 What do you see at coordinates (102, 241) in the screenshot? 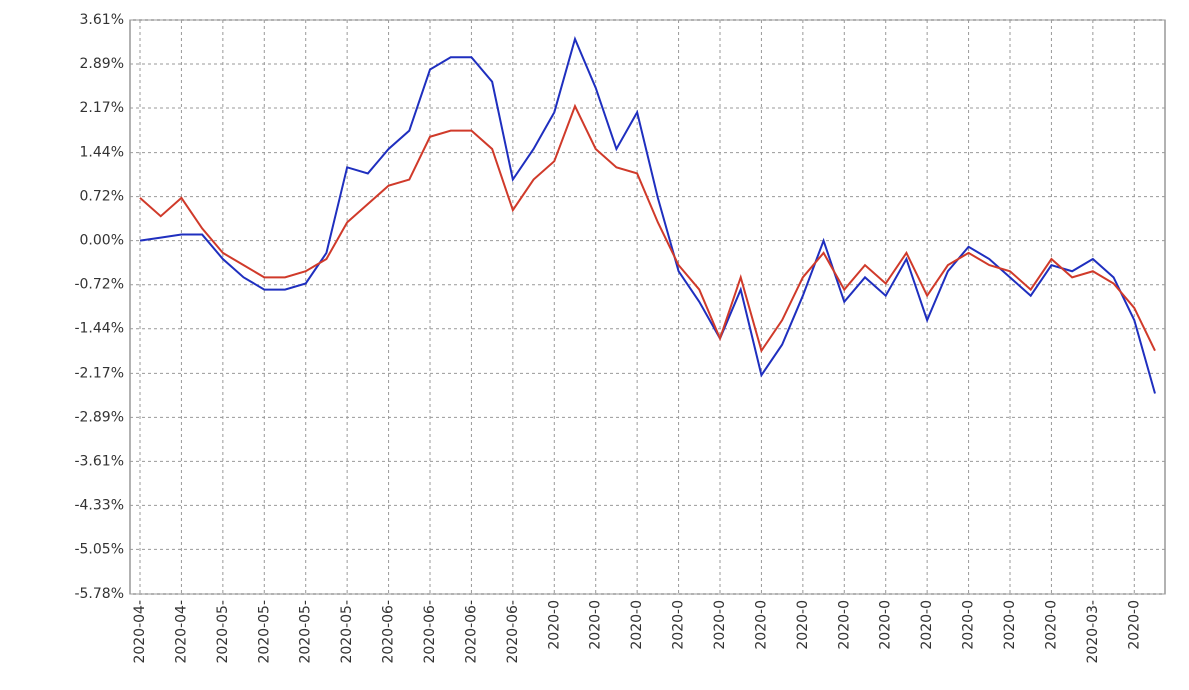
I see `y-tick-label: 0.00%` at bounding box center [102, 241].